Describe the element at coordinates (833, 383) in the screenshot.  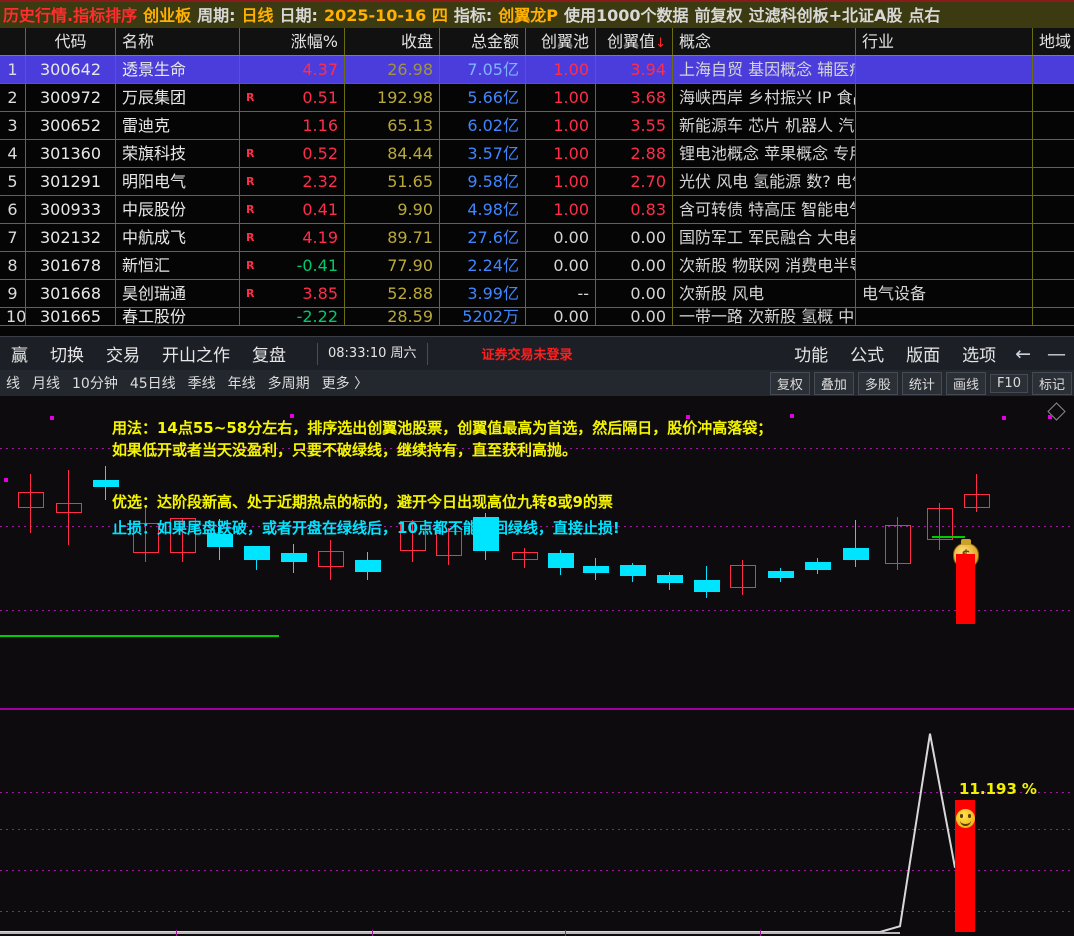
I see `tool-button-1: 叠加` at that location.